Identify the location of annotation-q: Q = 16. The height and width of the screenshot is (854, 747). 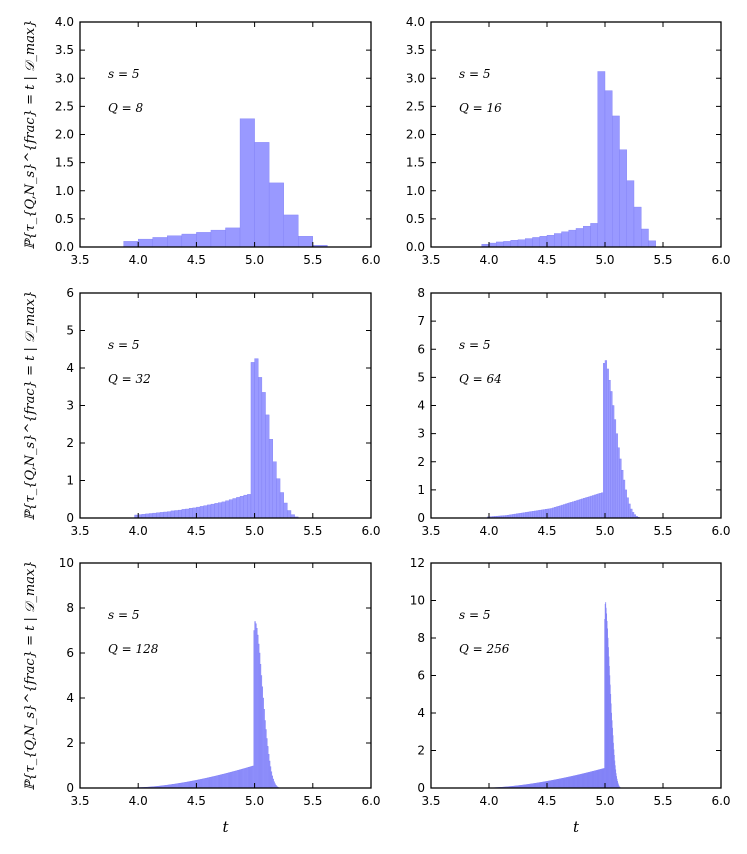
(480, 108).